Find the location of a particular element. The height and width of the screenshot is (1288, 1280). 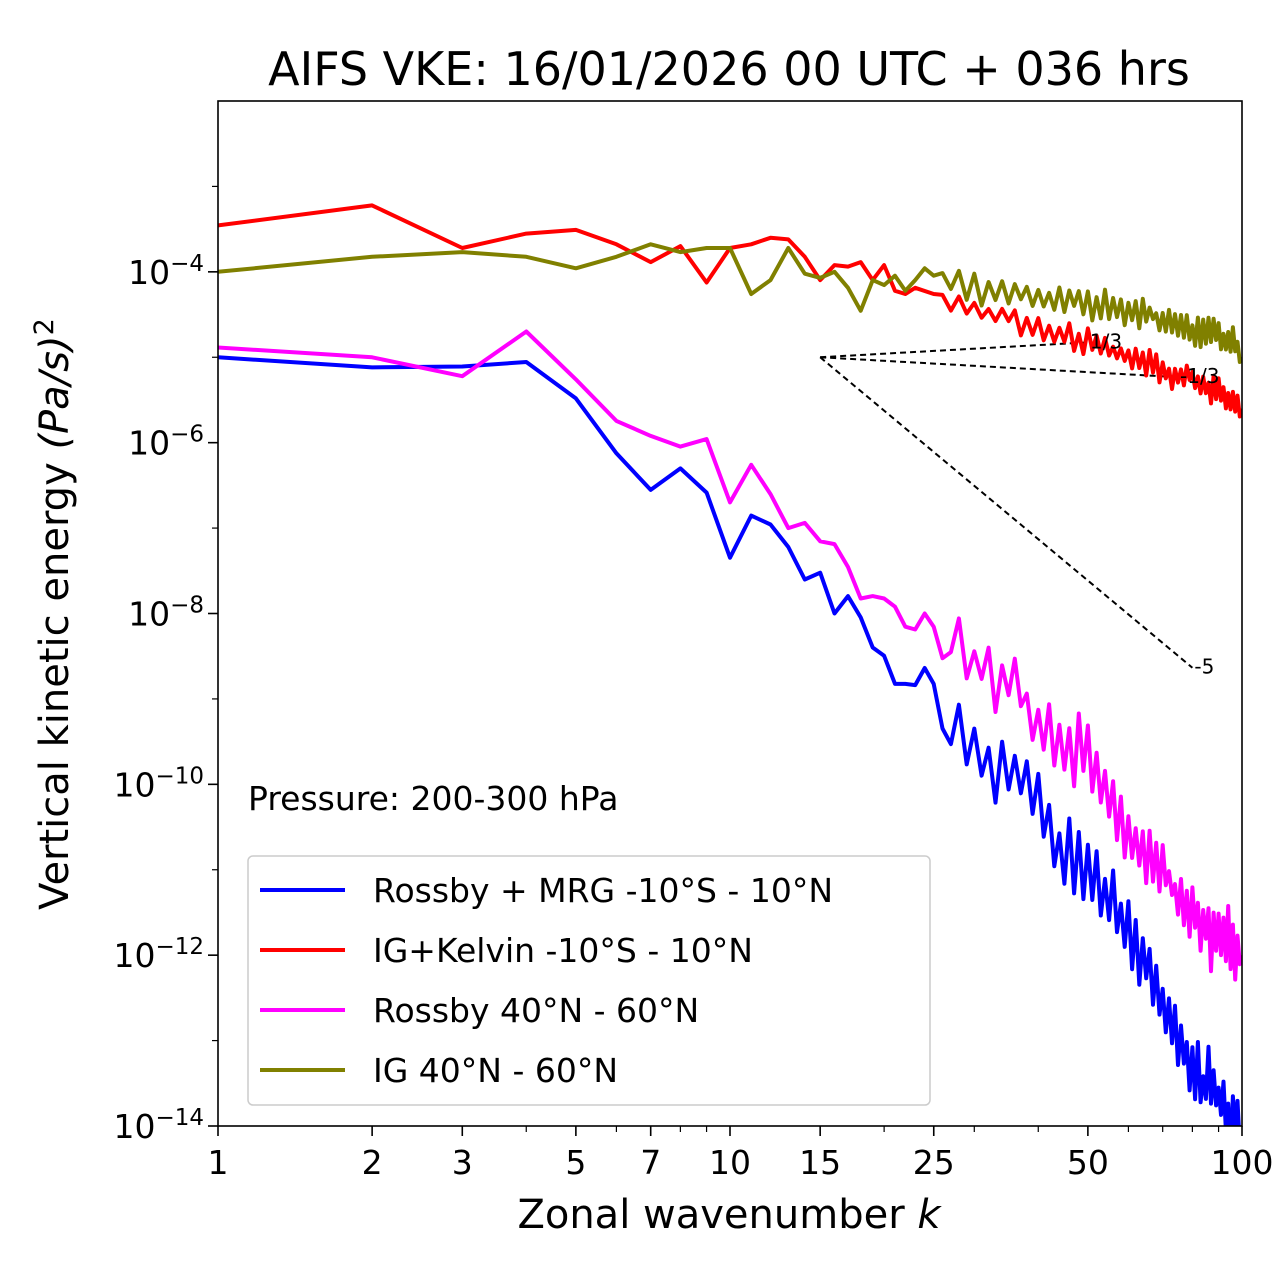

y-tick-label: 10⁻⁴ is located at coordinates (166, 271).